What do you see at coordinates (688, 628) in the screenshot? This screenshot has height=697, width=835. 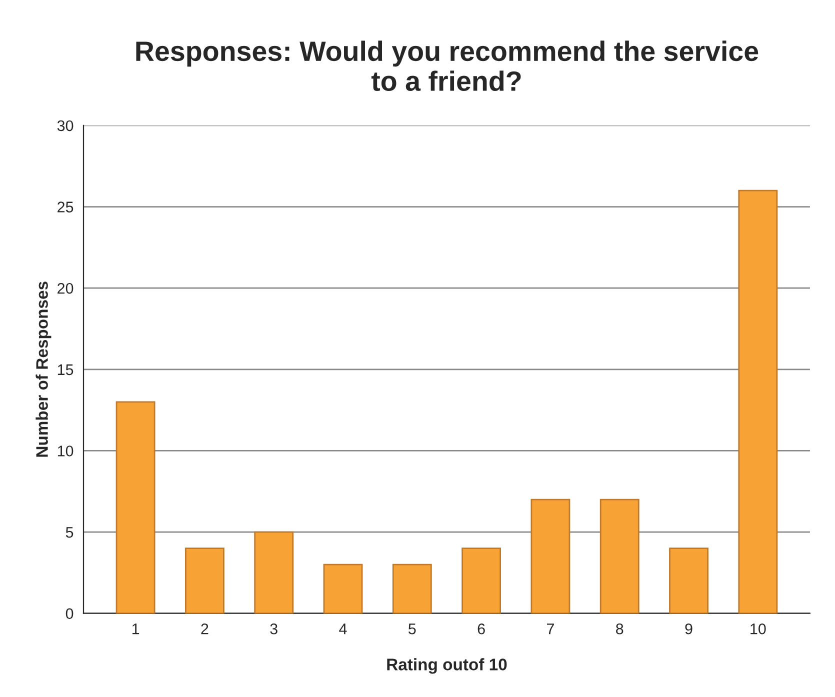 I see `x-tick-label: 9` at bounding box center [688, 628].